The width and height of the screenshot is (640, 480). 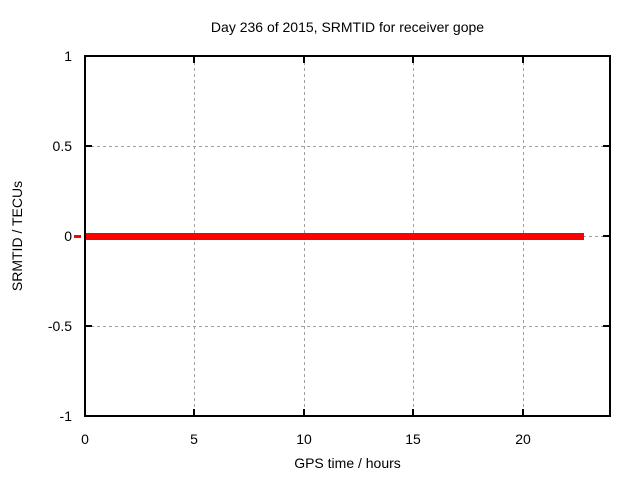 What do you see at coordinates (304, 439) in the screenshot?
I see `x-tick-label: 10` at bounding box center [304, 439].